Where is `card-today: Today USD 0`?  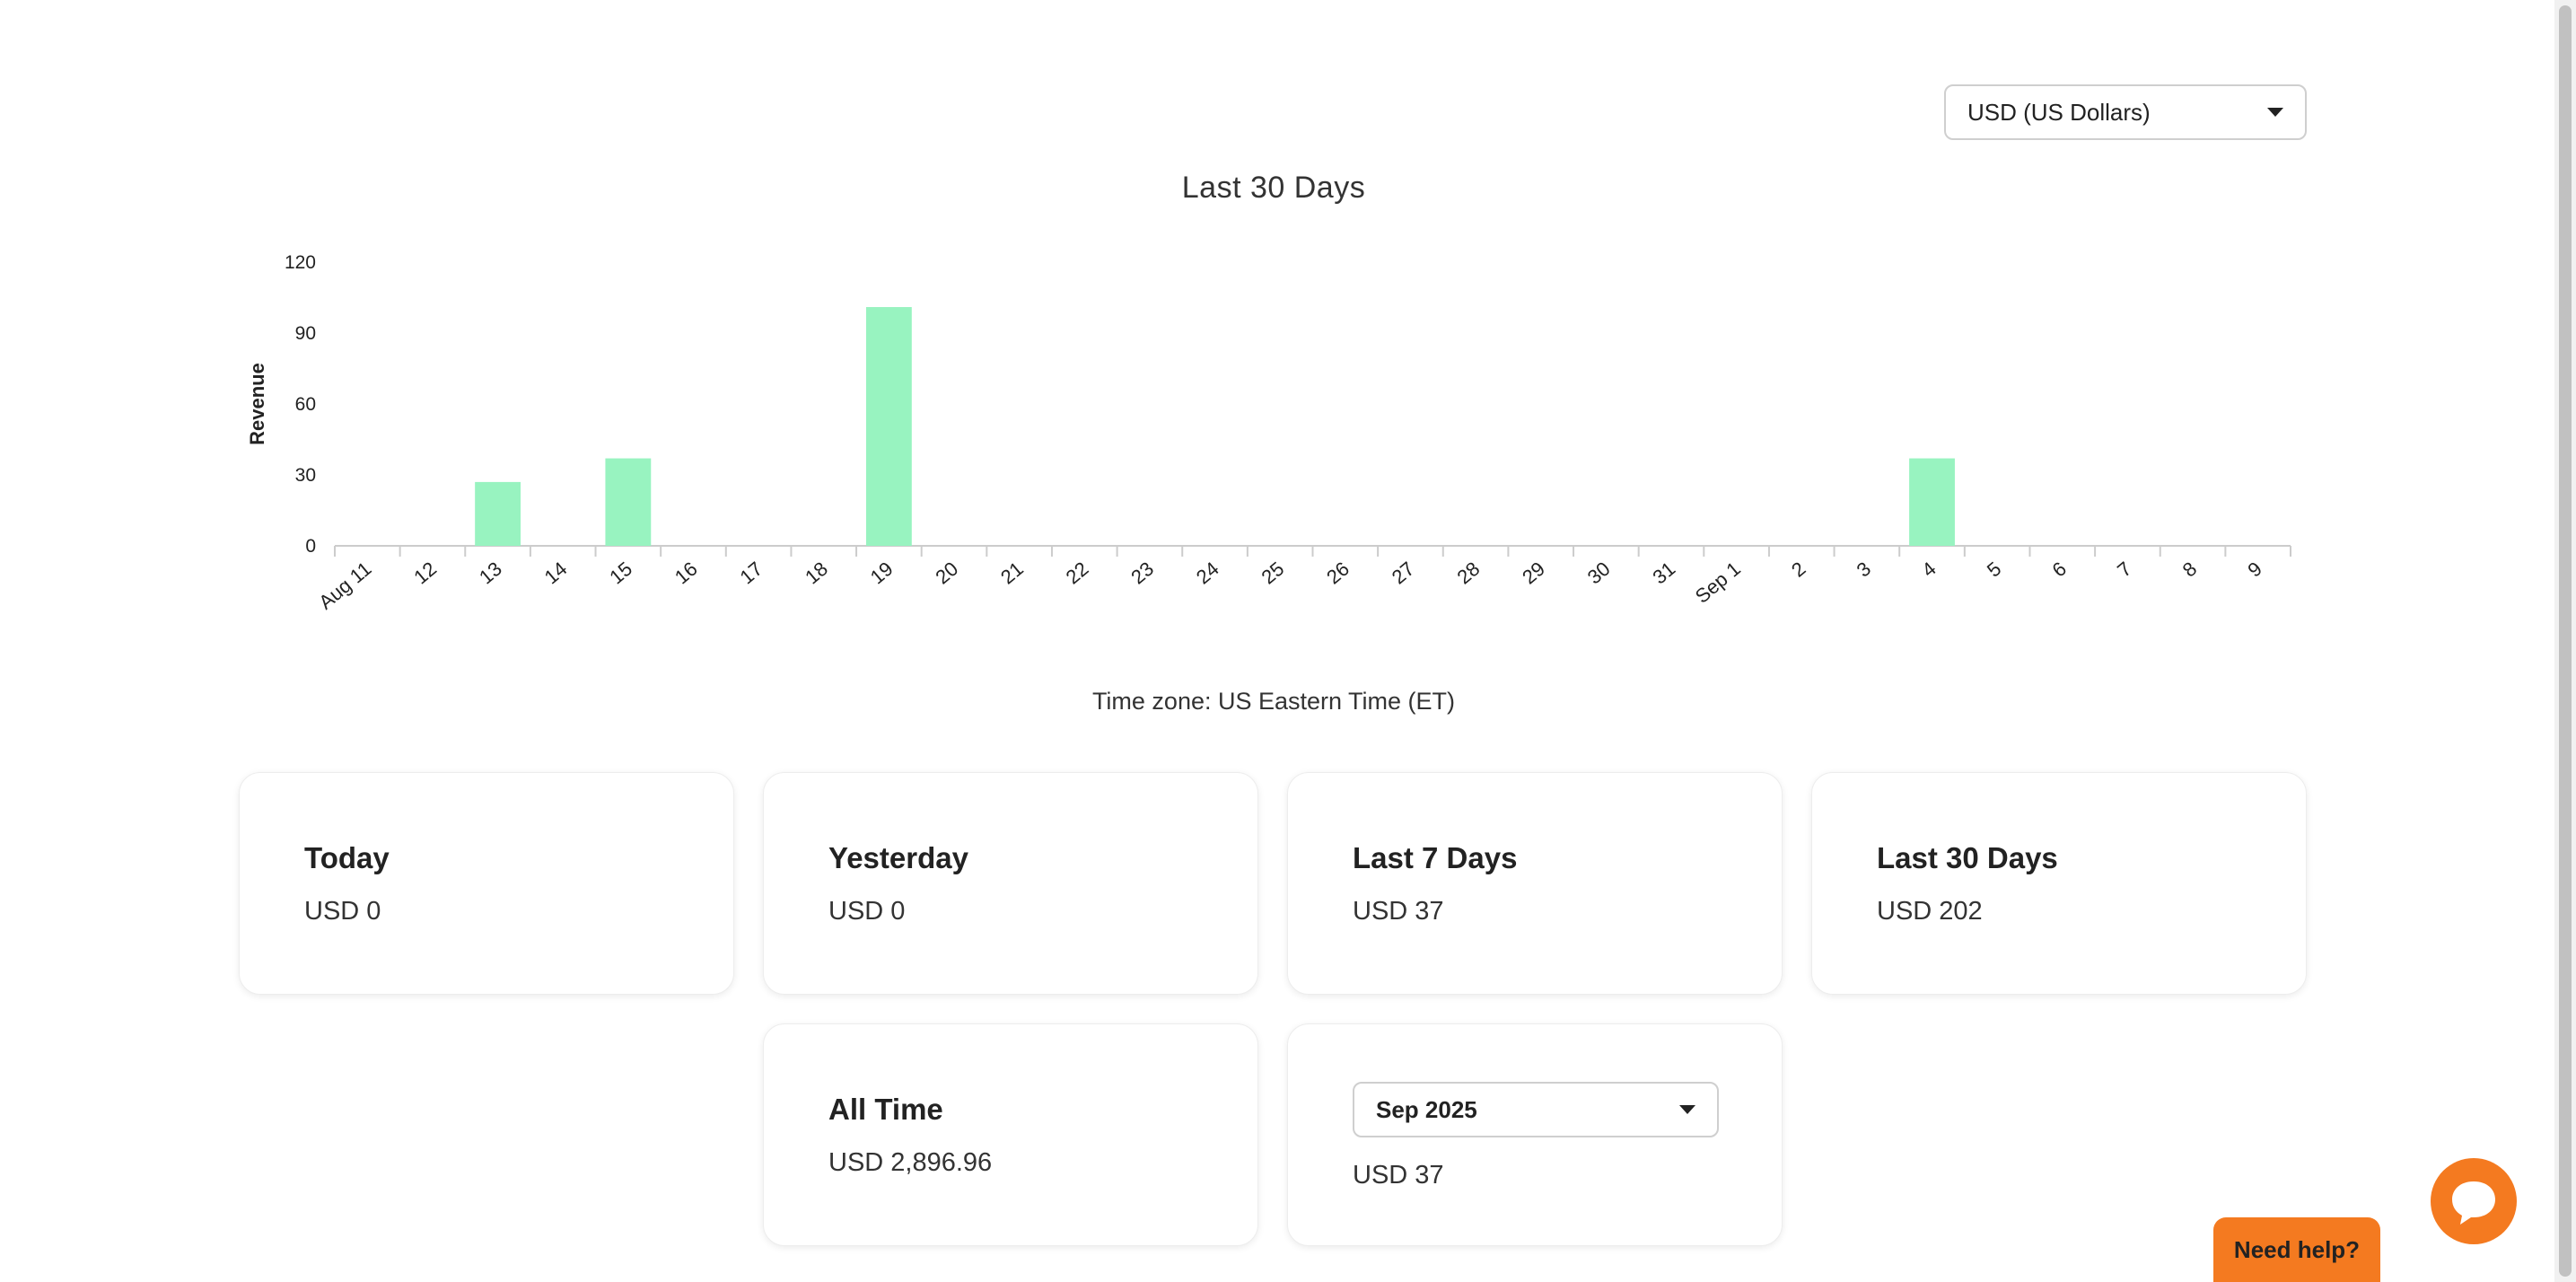
card-today: Today USD 0 is located at coordinates (486, 883).